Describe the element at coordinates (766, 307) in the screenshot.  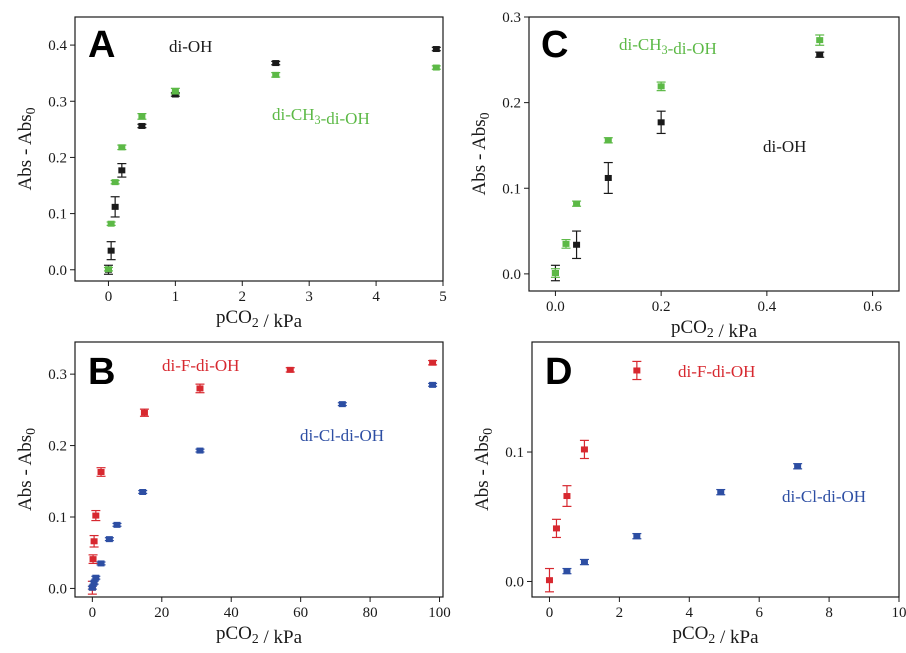
I see `x-tick-label: 0.4` at that location.